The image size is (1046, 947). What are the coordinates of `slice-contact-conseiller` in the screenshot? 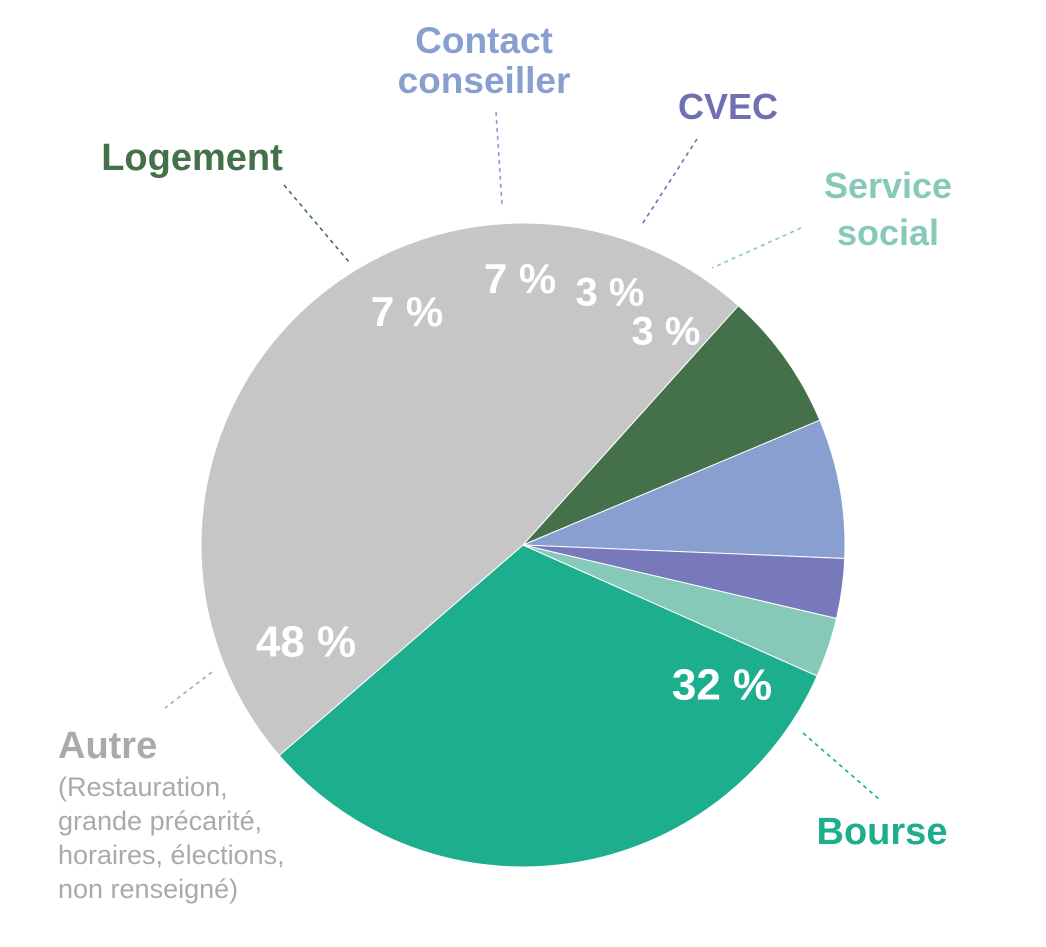 It's located at (684, 489).